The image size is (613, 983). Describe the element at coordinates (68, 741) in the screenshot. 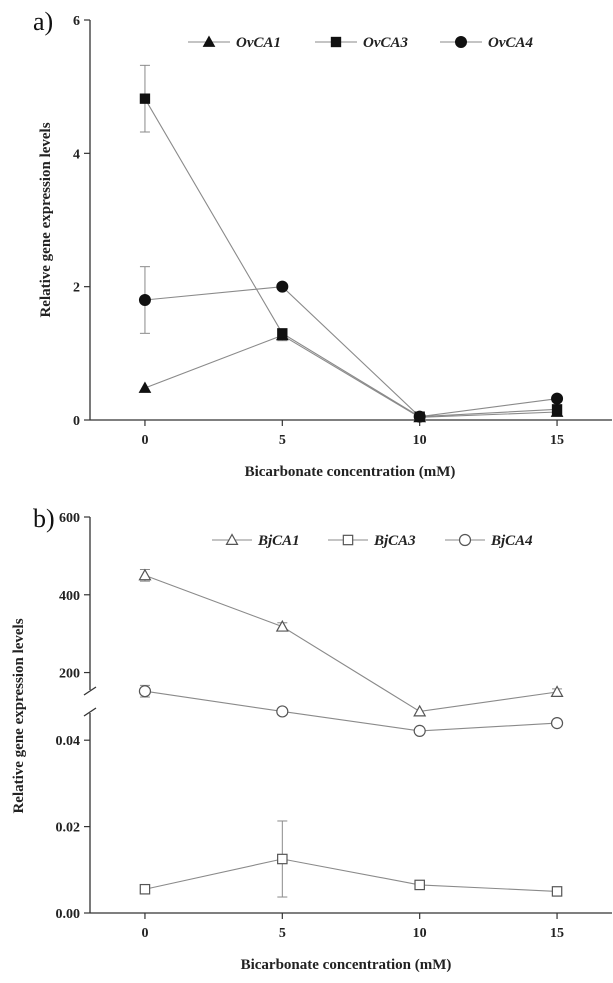

I see `y-tick-label: 0.04` at that location.